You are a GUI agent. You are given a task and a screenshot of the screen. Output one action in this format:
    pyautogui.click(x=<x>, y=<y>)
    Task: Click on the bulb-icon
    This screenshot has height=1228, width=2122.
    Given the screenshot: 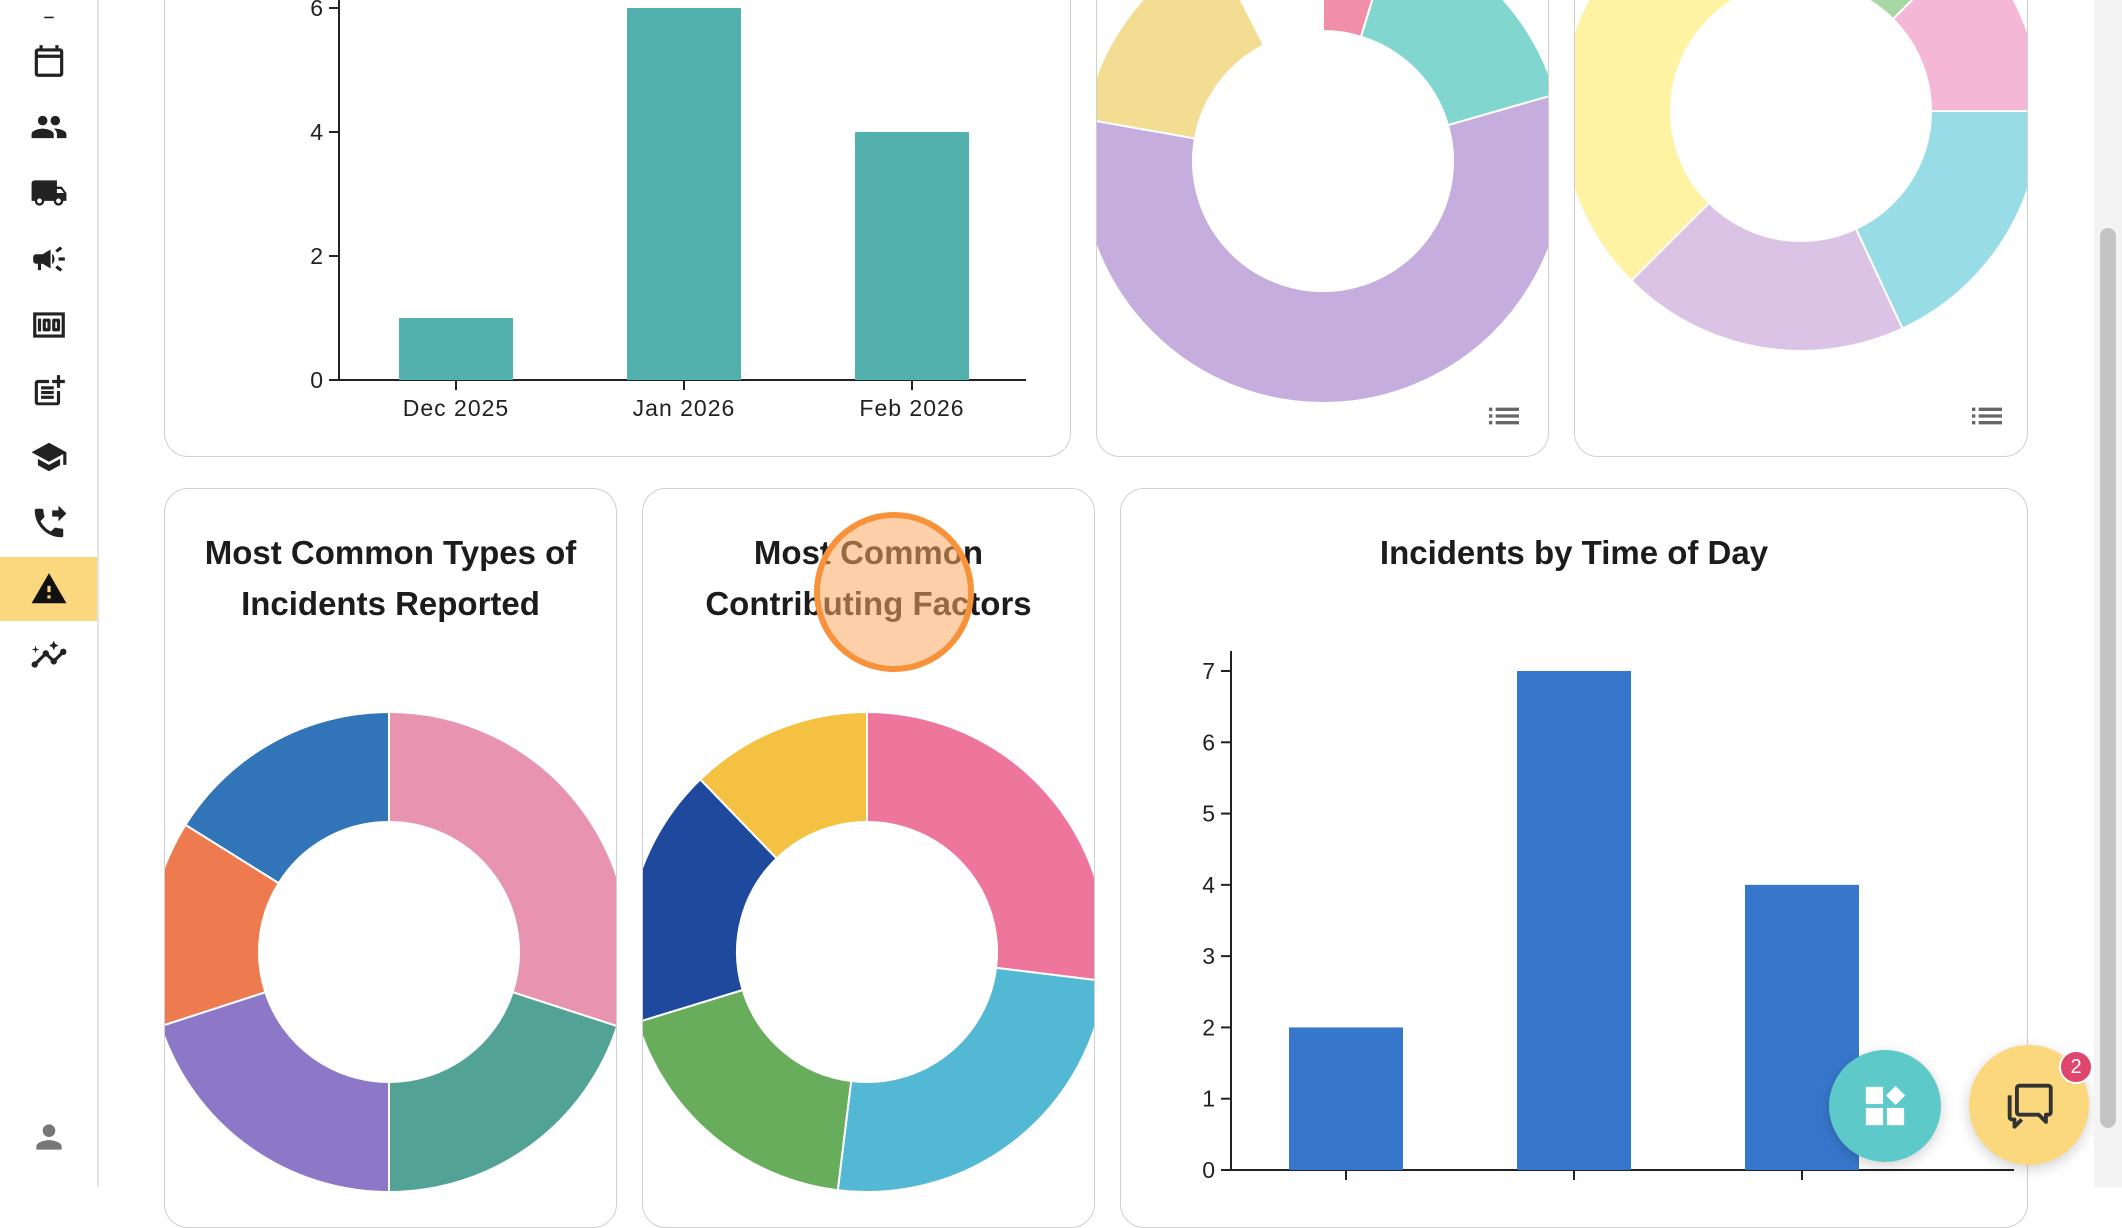 What is the action you would take?
    pyautogui.click(x=48, y=17)
    